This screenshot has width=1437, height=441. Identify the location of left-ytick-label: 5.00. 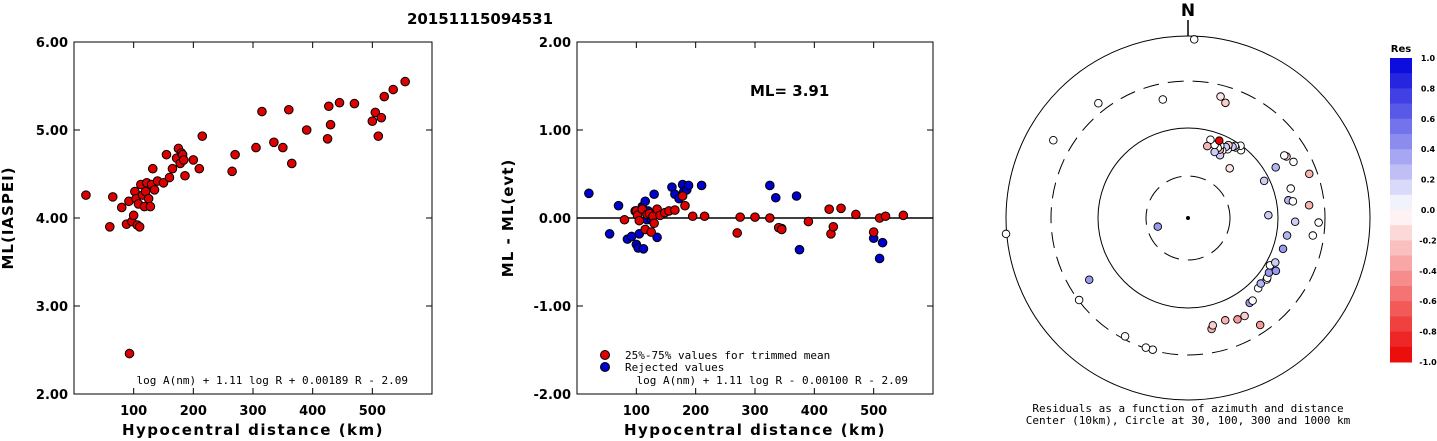
(52, 131).